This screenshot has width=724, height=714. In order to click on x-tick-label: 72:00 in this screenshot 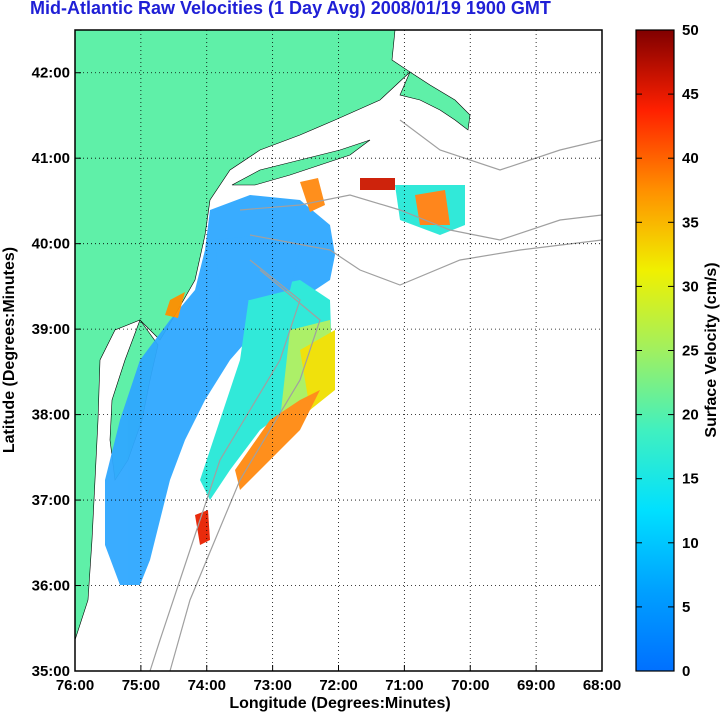, I will do `click(338, 685)`.